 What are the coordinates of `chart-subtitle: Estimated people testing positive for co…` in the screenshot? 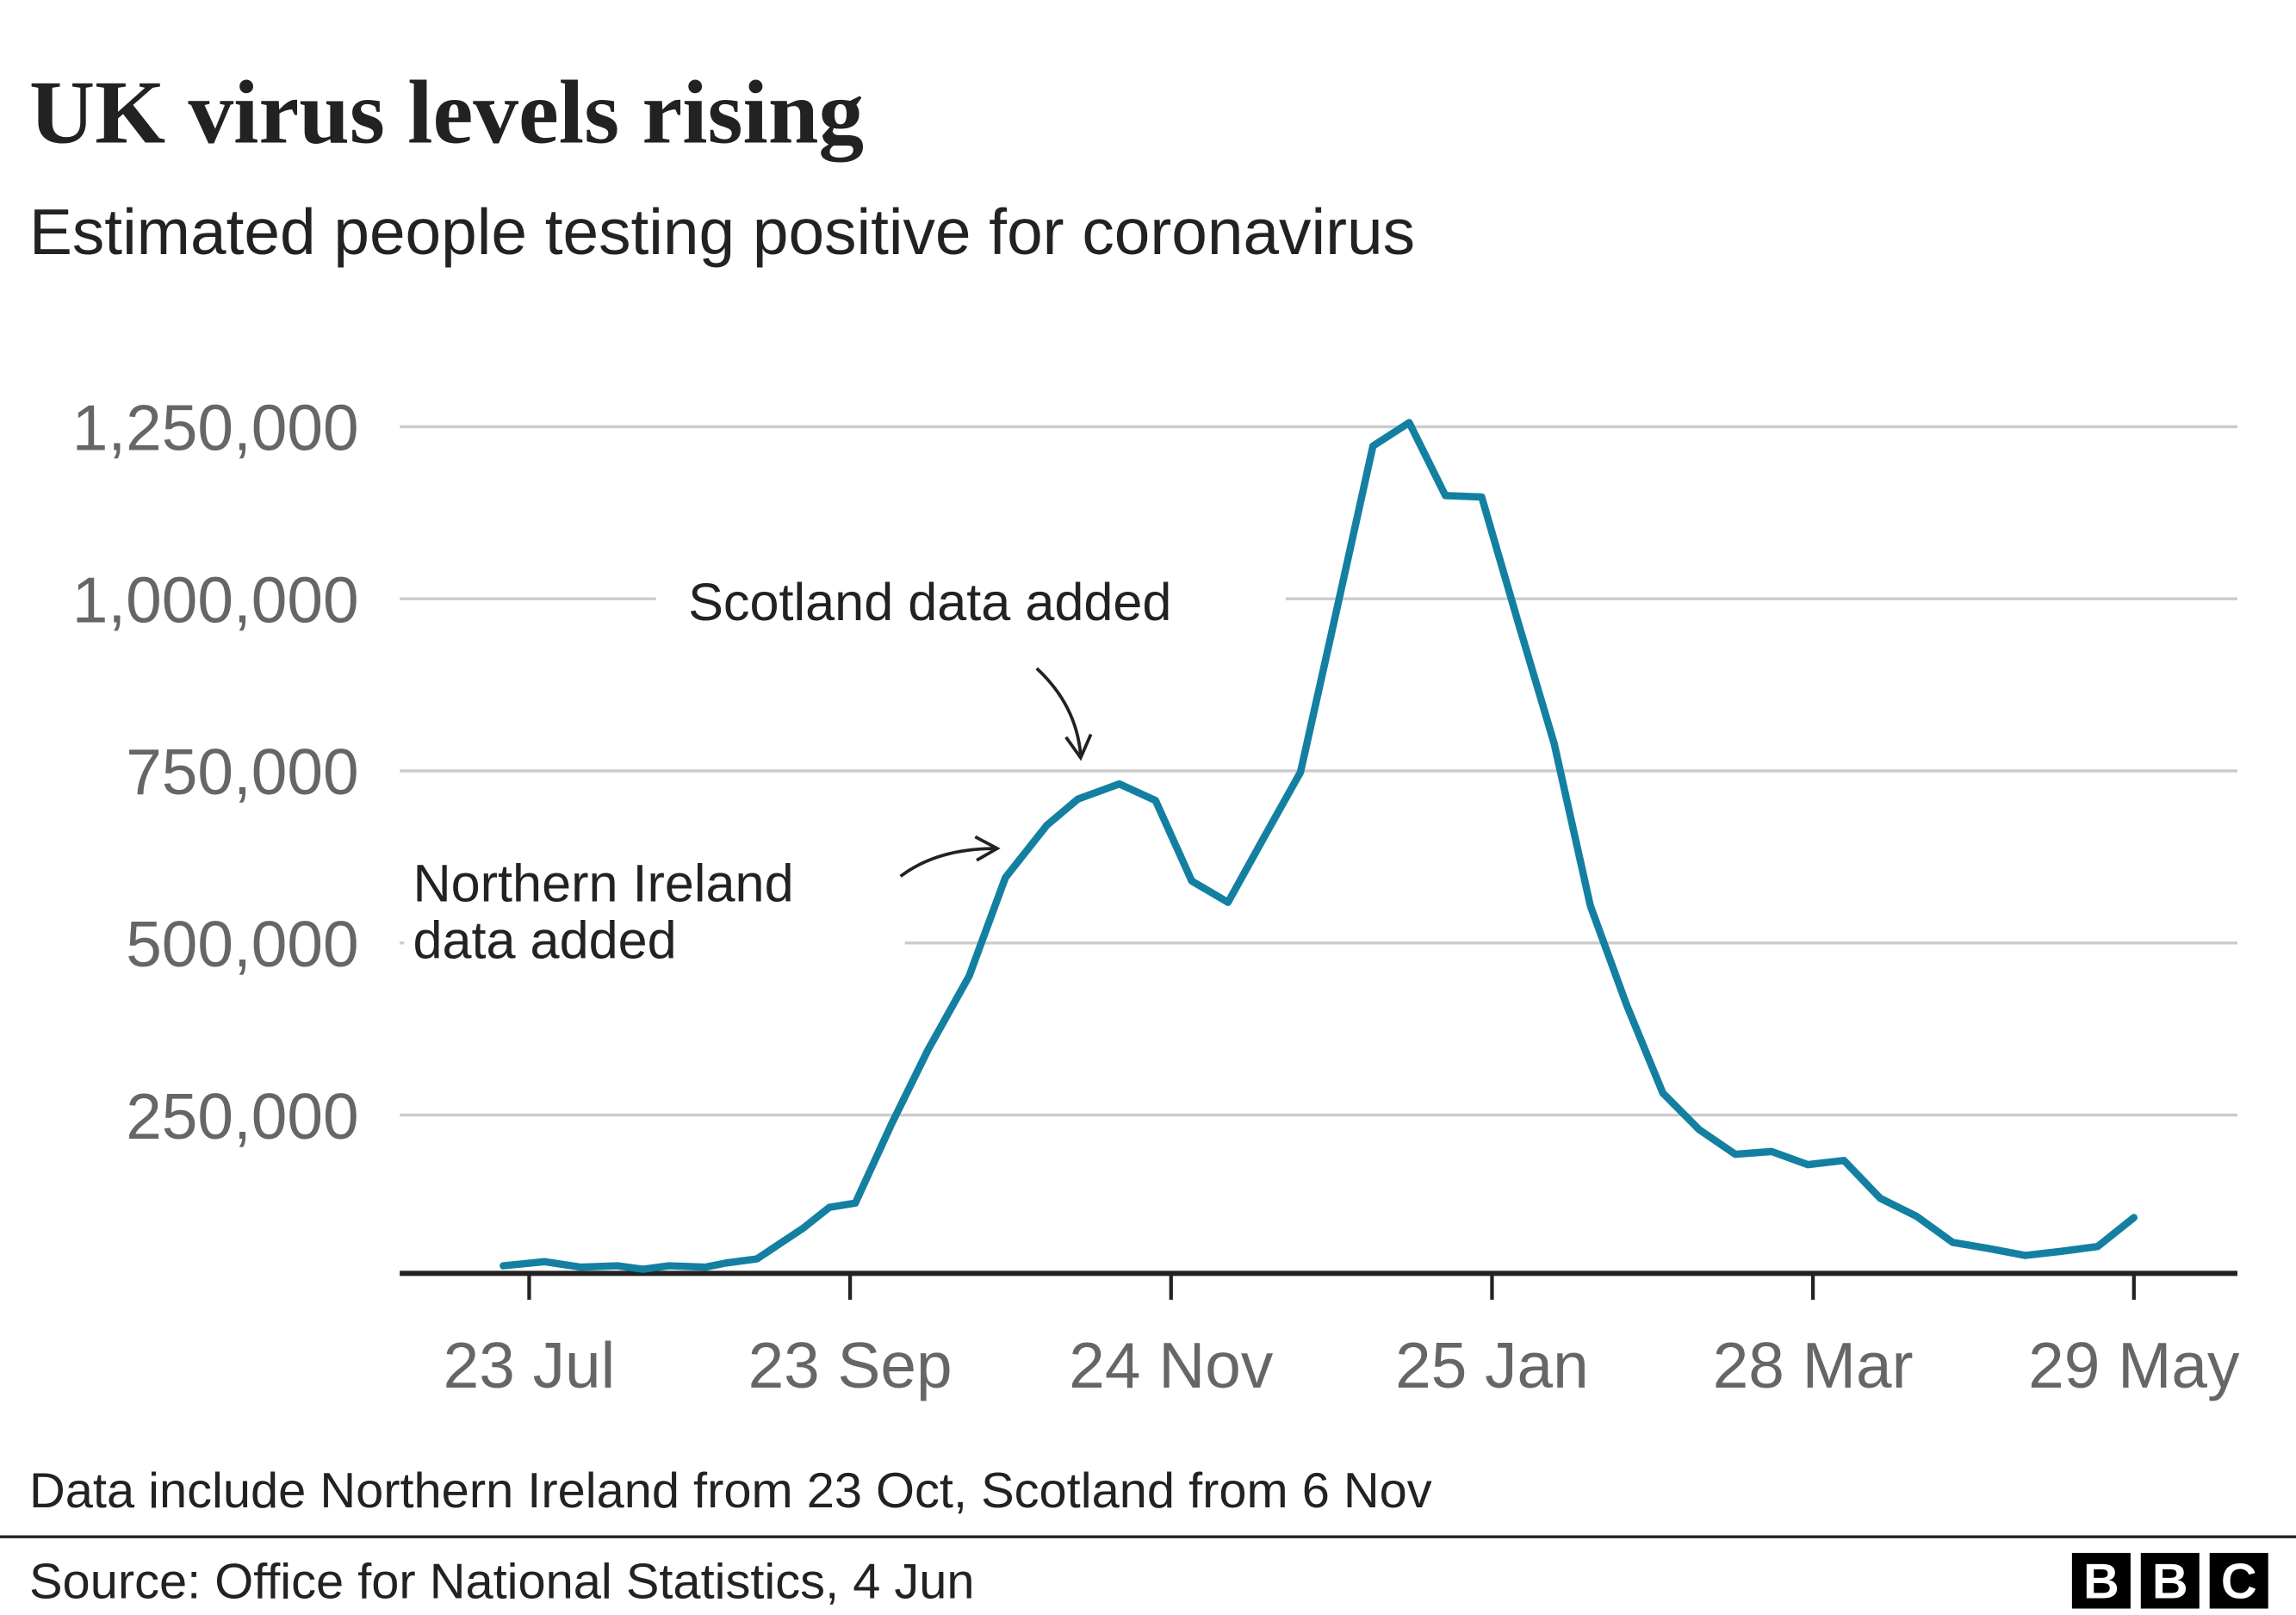 It's located at (722, 232).